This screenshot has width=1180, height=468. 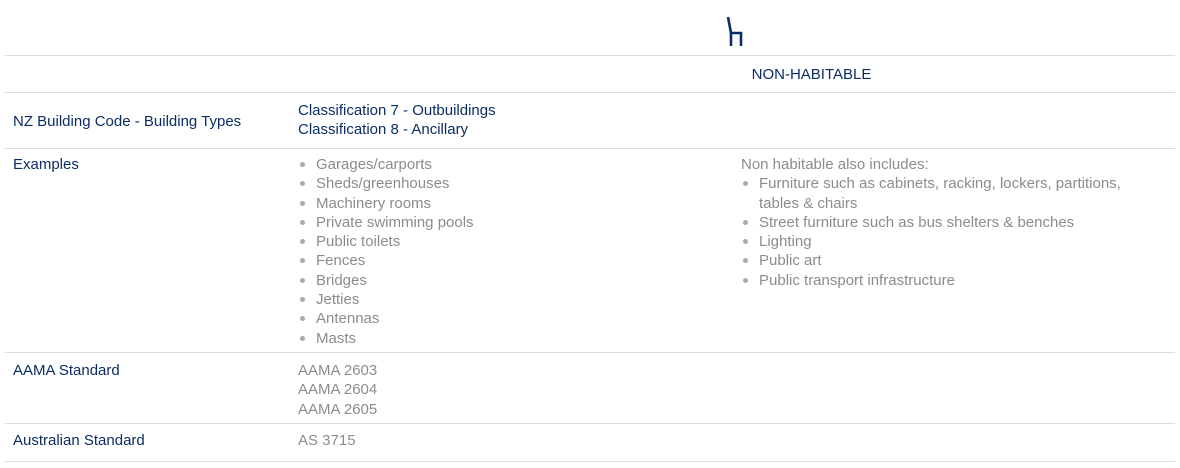 I want to click on standard-value: AAMA 2604, so click(x=338, y=390).